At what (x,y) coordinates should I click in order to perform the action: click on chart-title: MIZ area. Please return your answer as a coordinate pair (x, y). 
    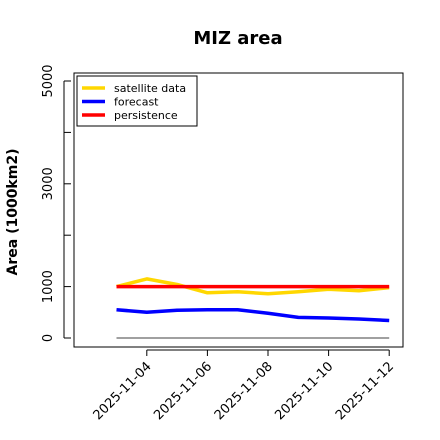
    Looking at the image, I should click on (237, 38).